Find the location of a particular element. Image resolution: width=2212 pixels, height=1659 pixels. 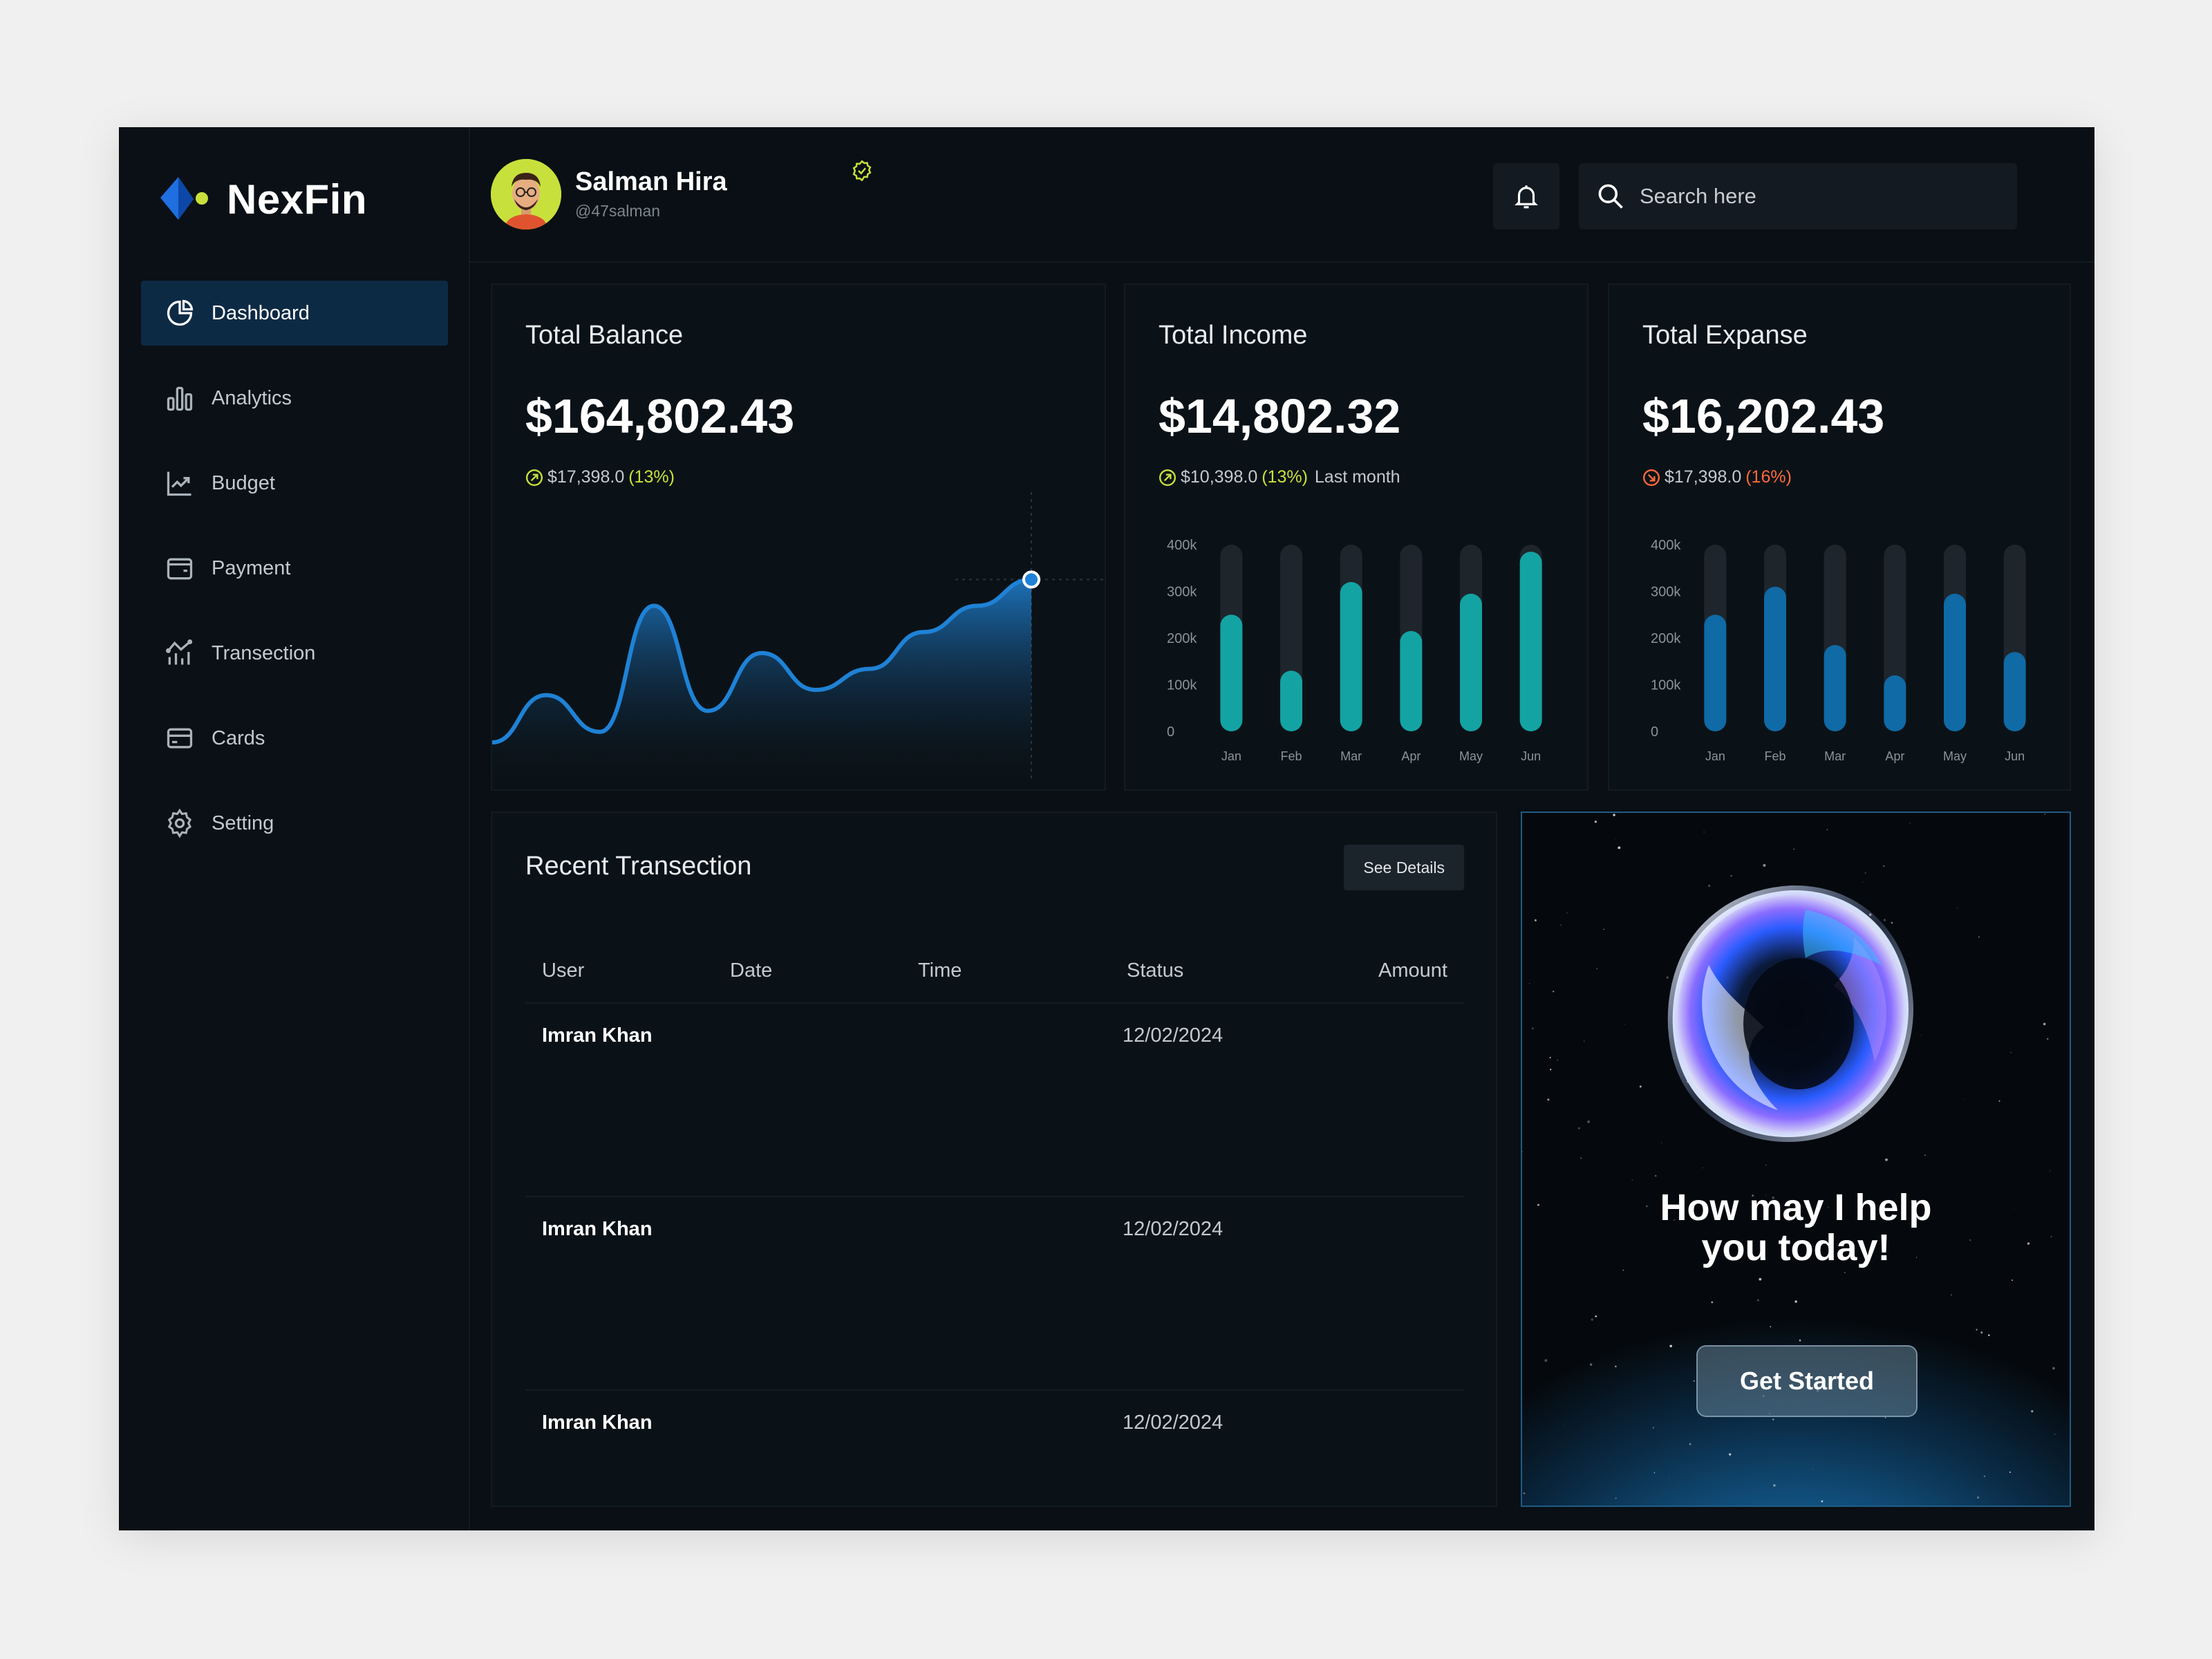

sidebar-item-transection: Transection is located at coordinates (294, 653).